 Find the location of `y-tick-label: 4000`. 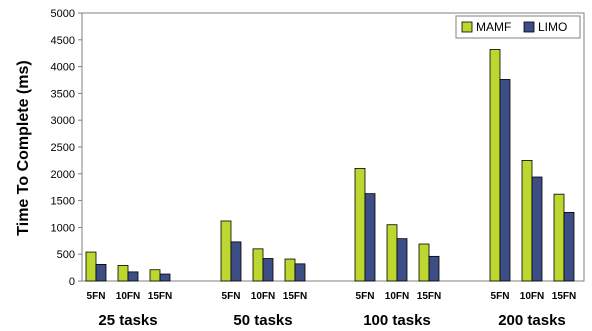

y-tick-label: 4000 is located at coordinates (63, 68).